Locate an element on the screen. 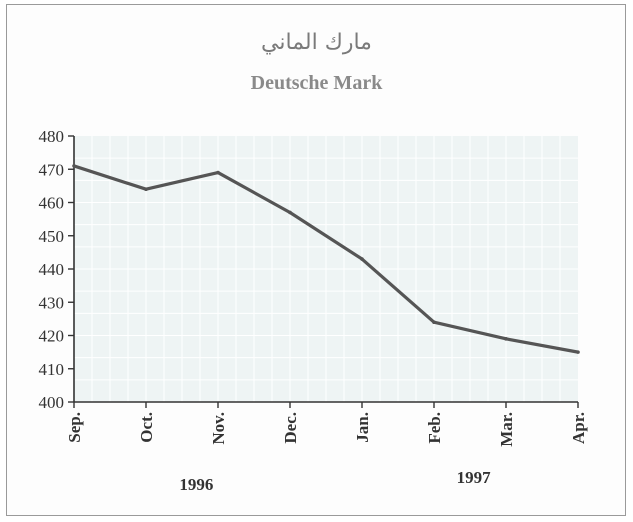 The height and width of the screenshot is (522, 633). y-tick-label: 460 is located at coordinates (52, 203).